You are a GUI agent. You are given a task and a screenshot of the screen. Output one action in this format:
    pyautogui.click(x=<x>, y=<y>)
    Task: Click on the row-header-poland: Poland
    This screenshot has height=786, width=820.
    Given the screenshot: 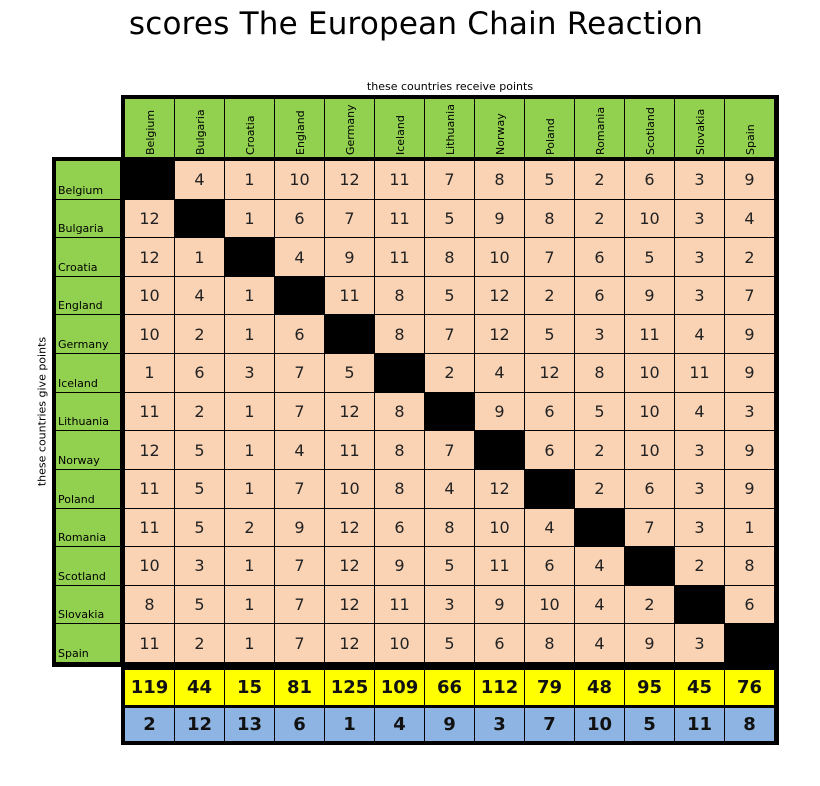 What is the action you would take?
    pyautogui.click(x=88, y=488)
    